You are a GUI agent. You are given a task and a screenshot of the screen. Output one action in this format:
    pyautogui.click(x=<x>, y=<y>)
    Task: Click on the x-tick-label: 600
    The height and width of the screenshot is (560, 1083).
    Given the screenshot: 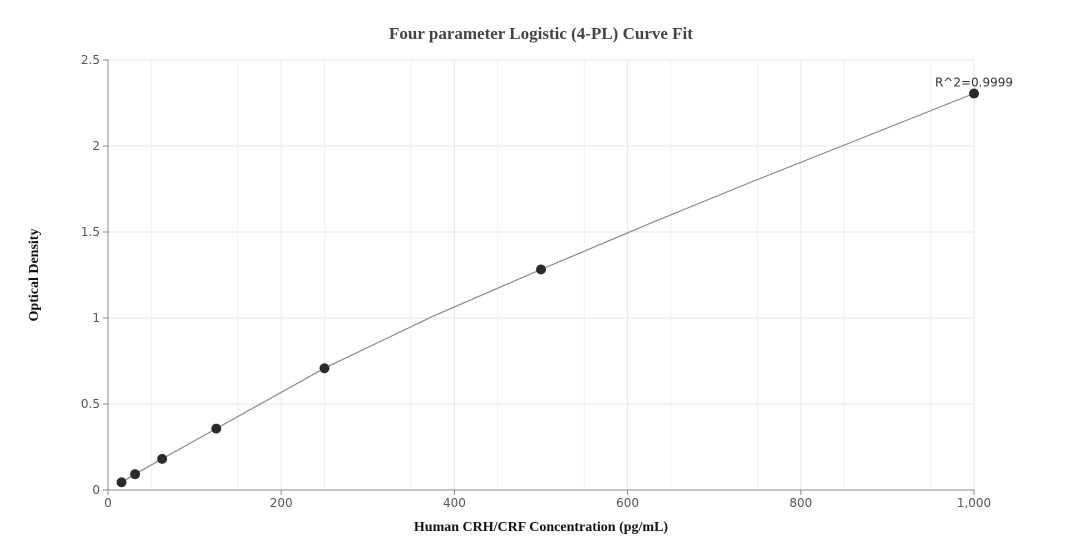 What is the action you would take?
    pyautogui.click(x=627, y=503)
    